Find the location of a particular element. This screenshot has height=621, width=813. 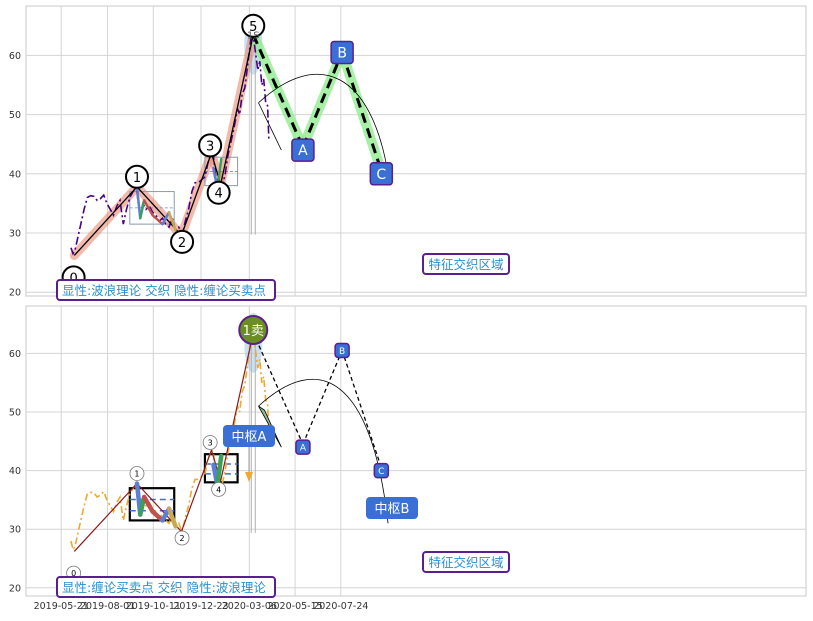

wave-point-label: 5 is located at coordinates (253, 27).